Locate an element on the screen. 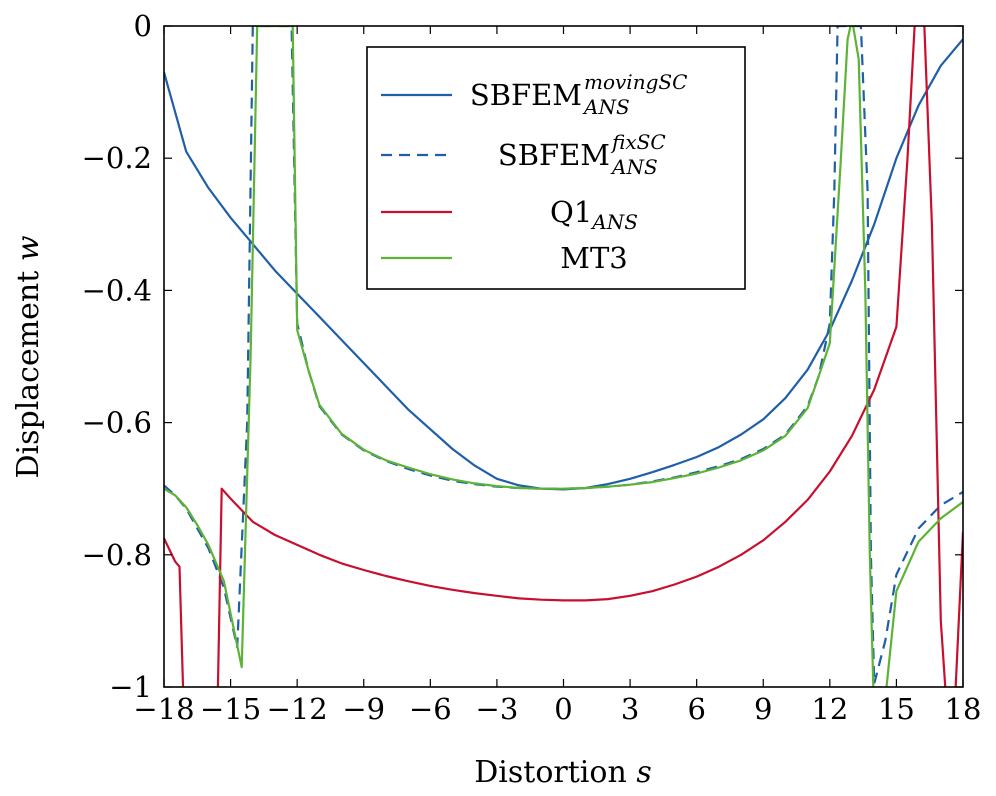 The height and width of the screenshot is (796, 996). y-axis-title: Displacement w is located at coordinates (28, 356).